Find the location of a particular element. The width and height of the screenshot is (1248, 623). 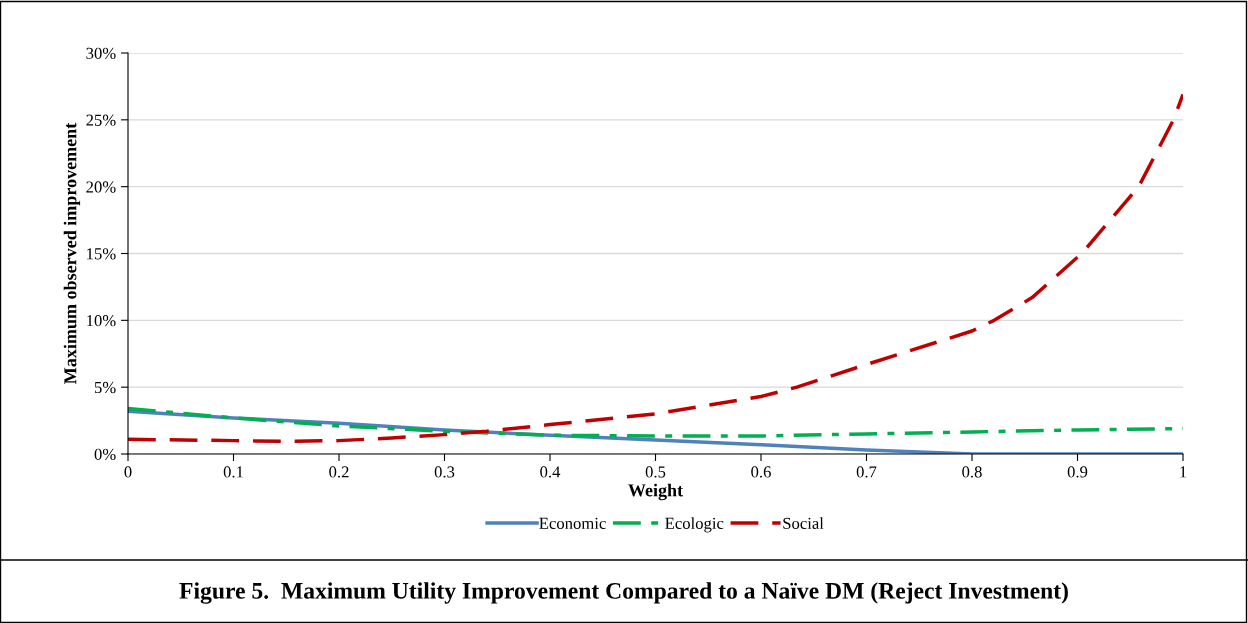

legend-label: Economic is located at coordinates (572, 523).